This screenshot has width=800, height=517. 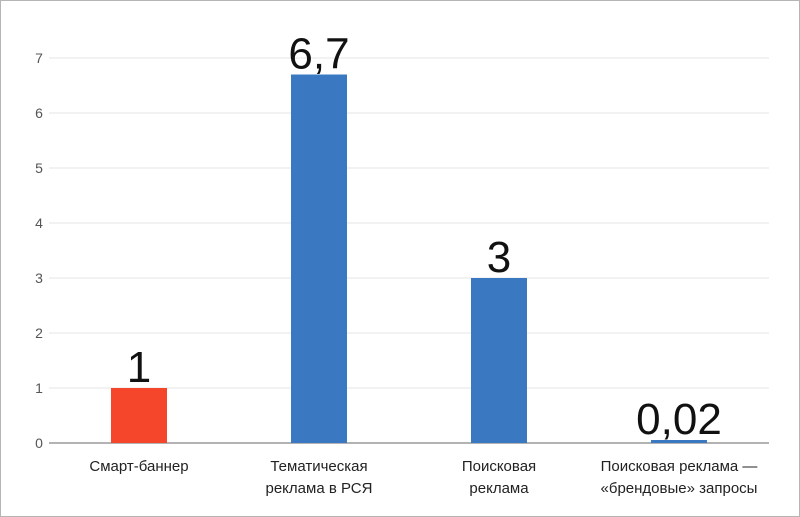 What do you see at coordinates (679, 466) in the screenshot?
I see `x-category-label: Поисковая реклама —` at bounding box center [679, 466].